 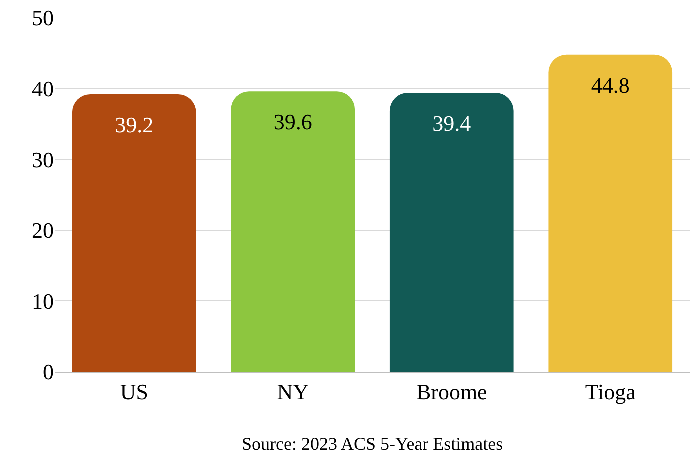 What do you see at coordinates (610, 85) in the screenshot?
I see `data-label: 44.8` at bounding box center [610, 85].